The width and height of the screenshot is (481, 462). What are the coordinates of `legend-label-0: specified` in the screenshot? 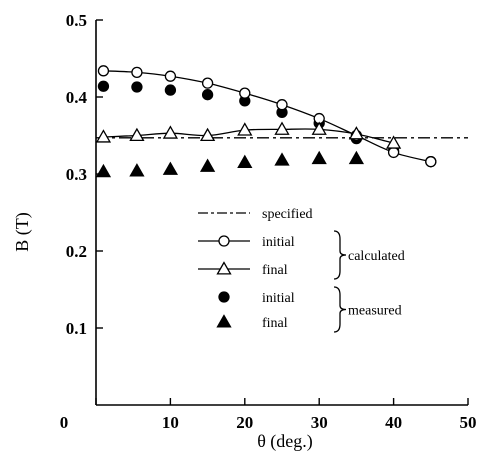 It's located at (287, 214).